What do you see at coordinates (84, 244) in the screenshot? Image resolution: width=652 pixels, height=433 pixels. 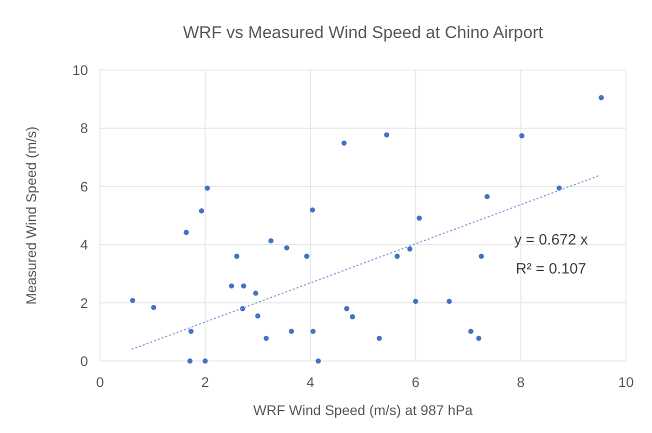 I see `y-tick-label: 4` at bounding box center [84, 244].